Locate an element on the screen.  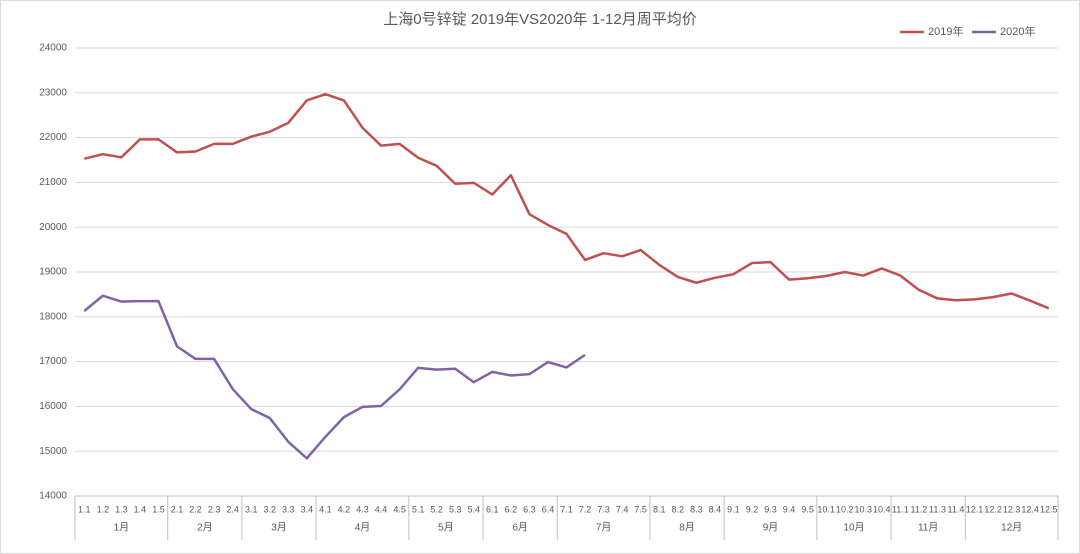
x-tick-label: 10.2 is located at coordinates (845, 509).